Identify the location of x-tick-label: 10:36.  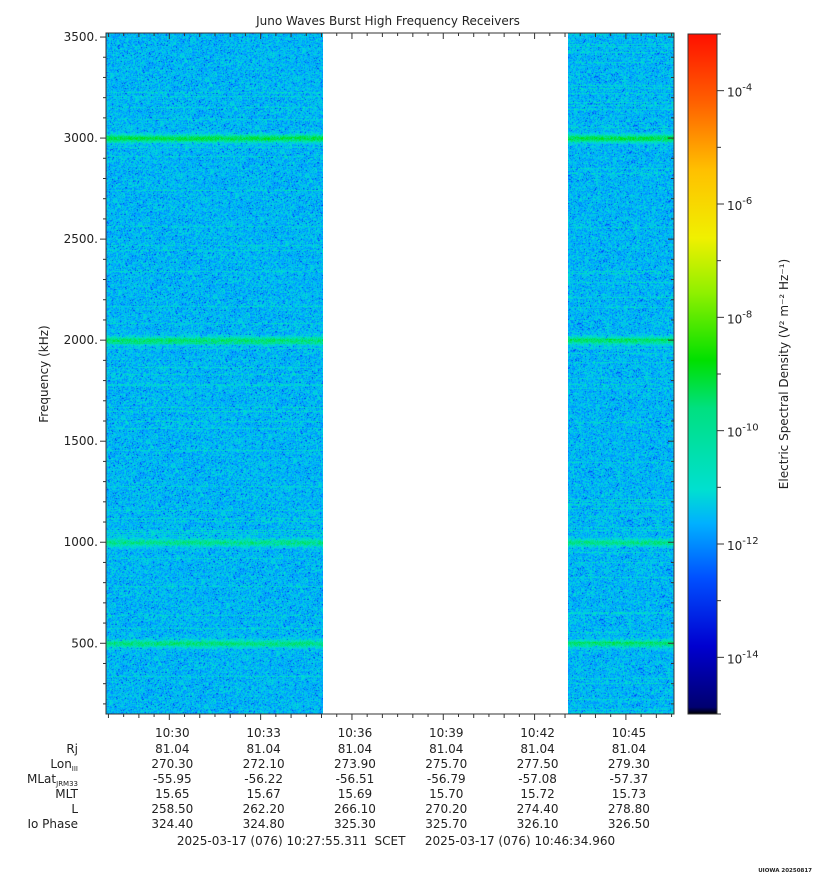
(355, 733).